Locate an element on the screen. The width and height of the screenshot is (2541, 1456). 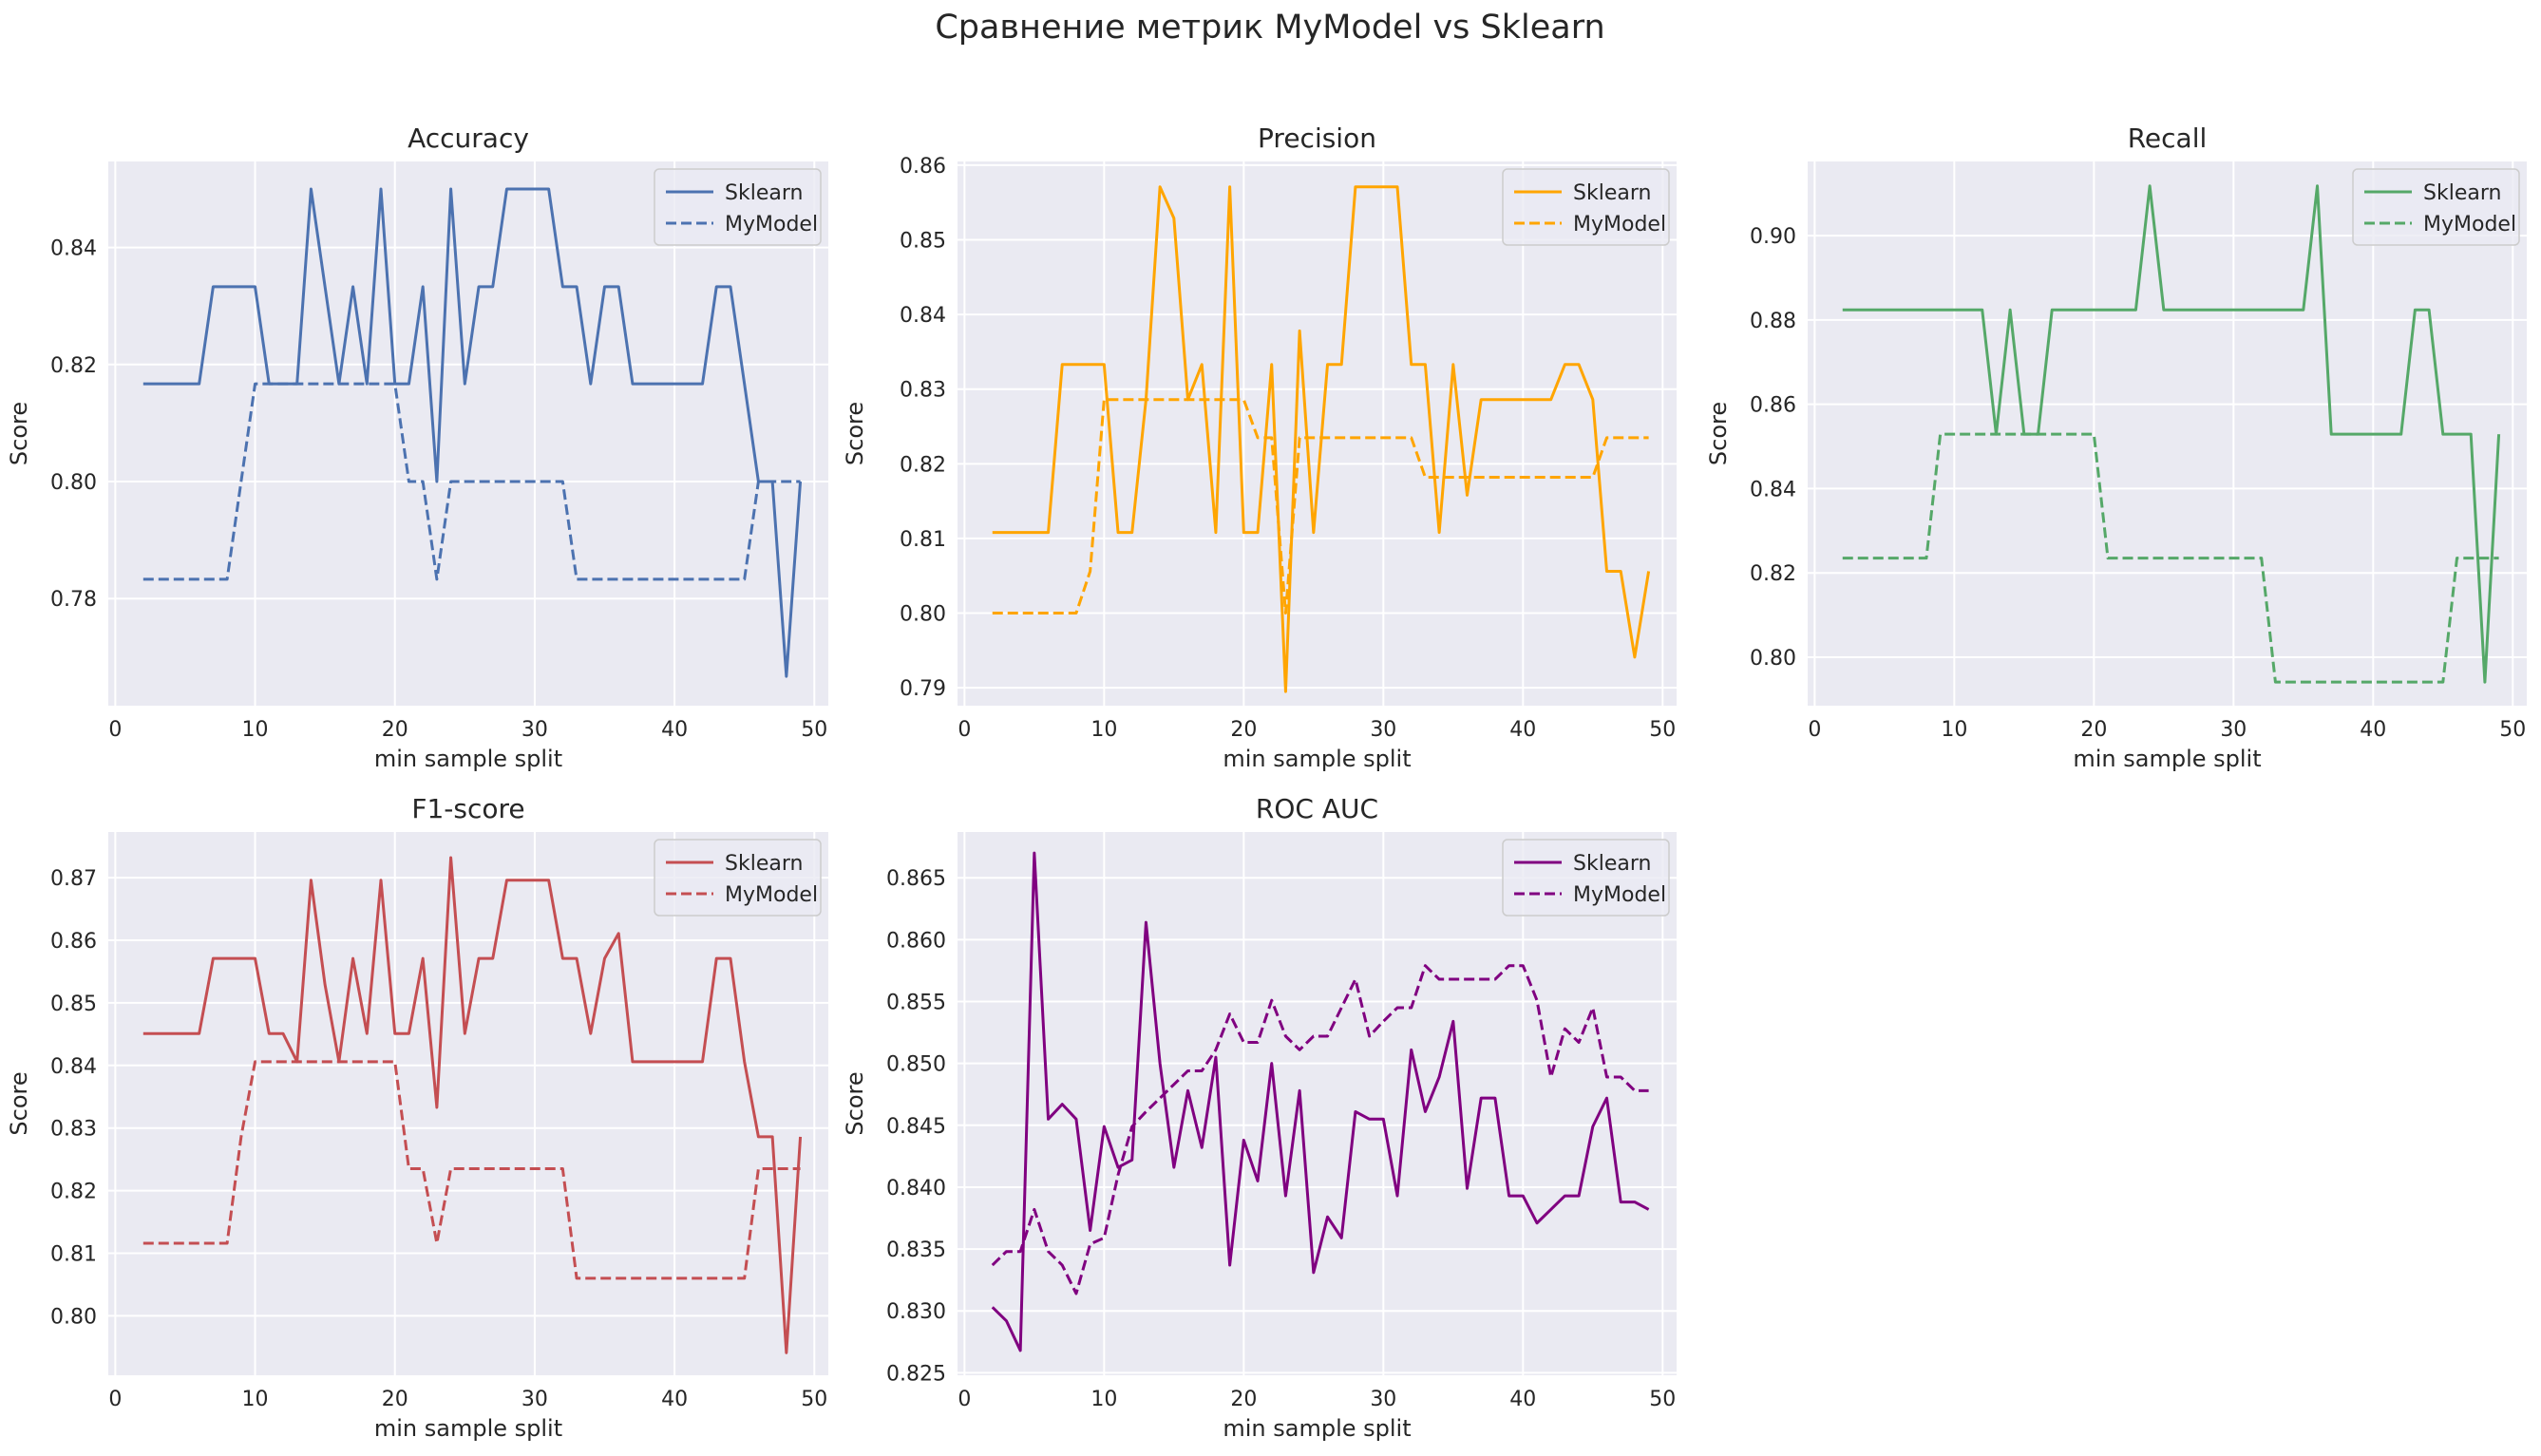
subplot-title: Recall is located at coordinates (2168, 138).